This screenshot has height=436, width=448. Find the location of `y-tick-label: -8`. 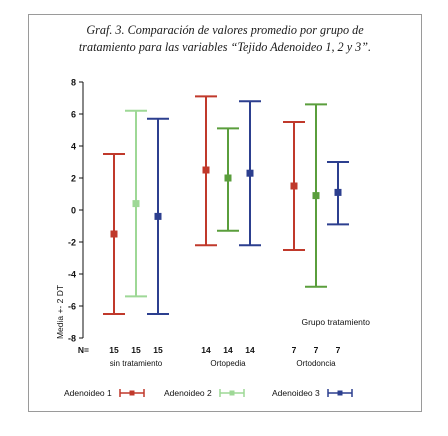

y-tick-label: -8 is located at coordinates (72, 339).